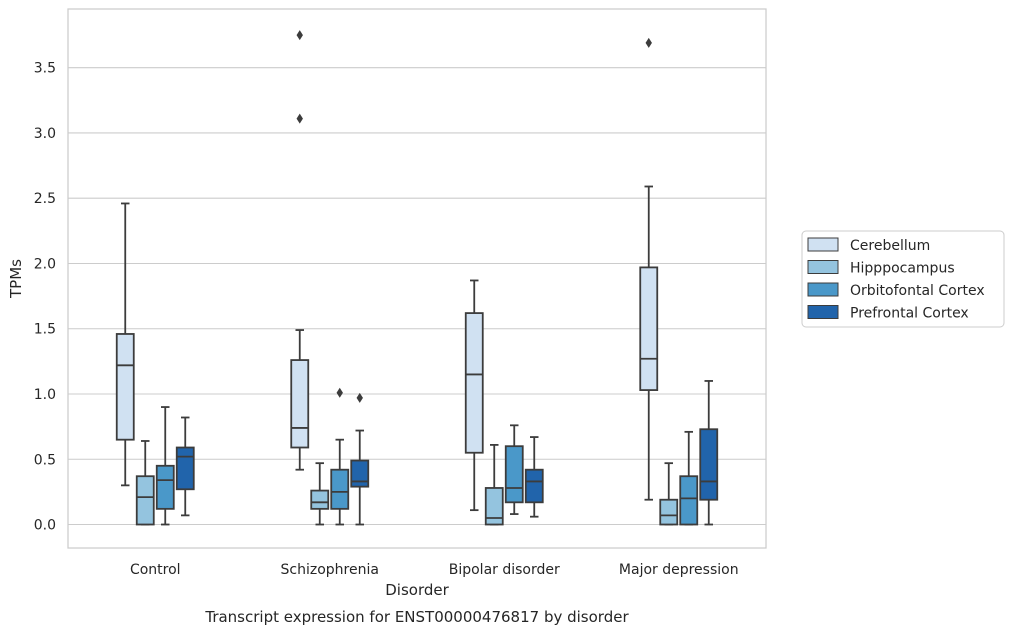  I want to click on y-tick-labels: 0.0 0.5 1.0 1.5 2.0 2.5 3.0 3.5, so click(45, 297).